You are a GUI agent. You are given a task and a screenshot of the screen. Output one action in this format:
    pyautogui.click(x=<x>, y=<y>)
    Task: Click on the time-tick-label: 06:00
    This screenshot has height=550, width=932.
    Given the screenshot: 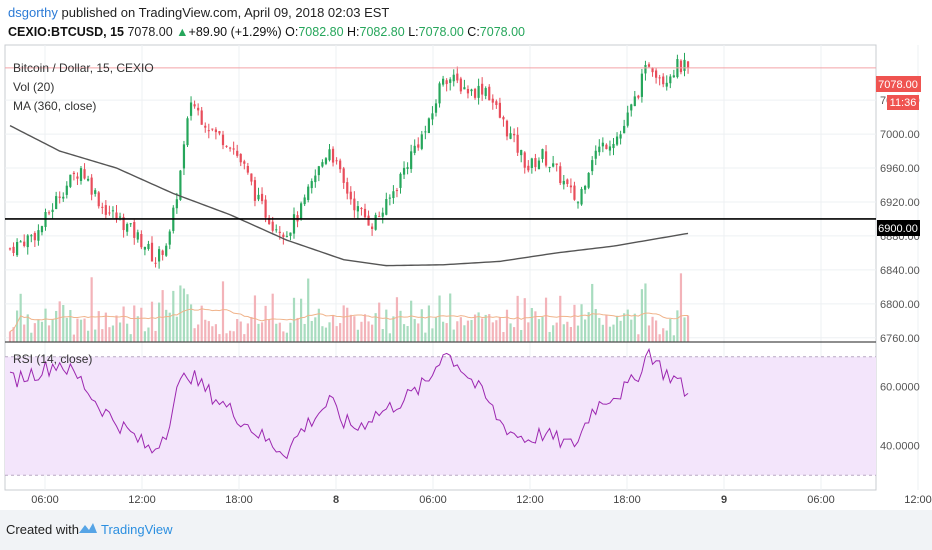 What is the action you would take?
    pyautogui.click(x=45, y=500)
    